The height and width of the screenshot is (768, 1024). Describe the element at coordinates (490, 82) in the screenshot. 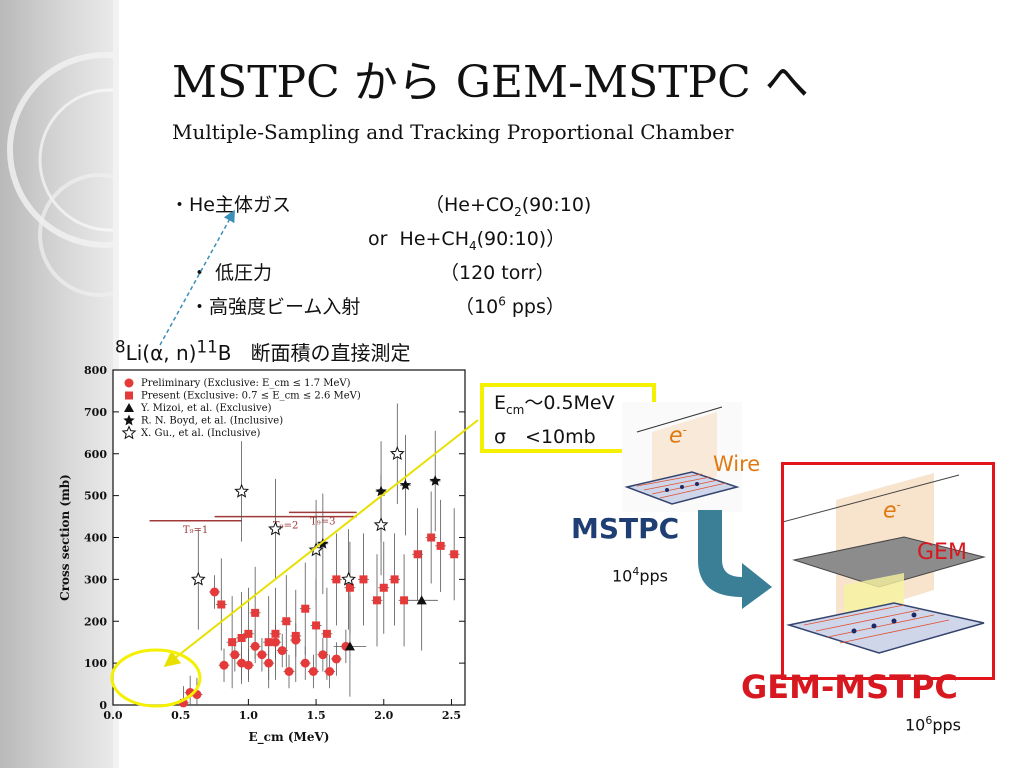

I see `slide-title: MSTPC から GEM-MSTPC へ` at that location.